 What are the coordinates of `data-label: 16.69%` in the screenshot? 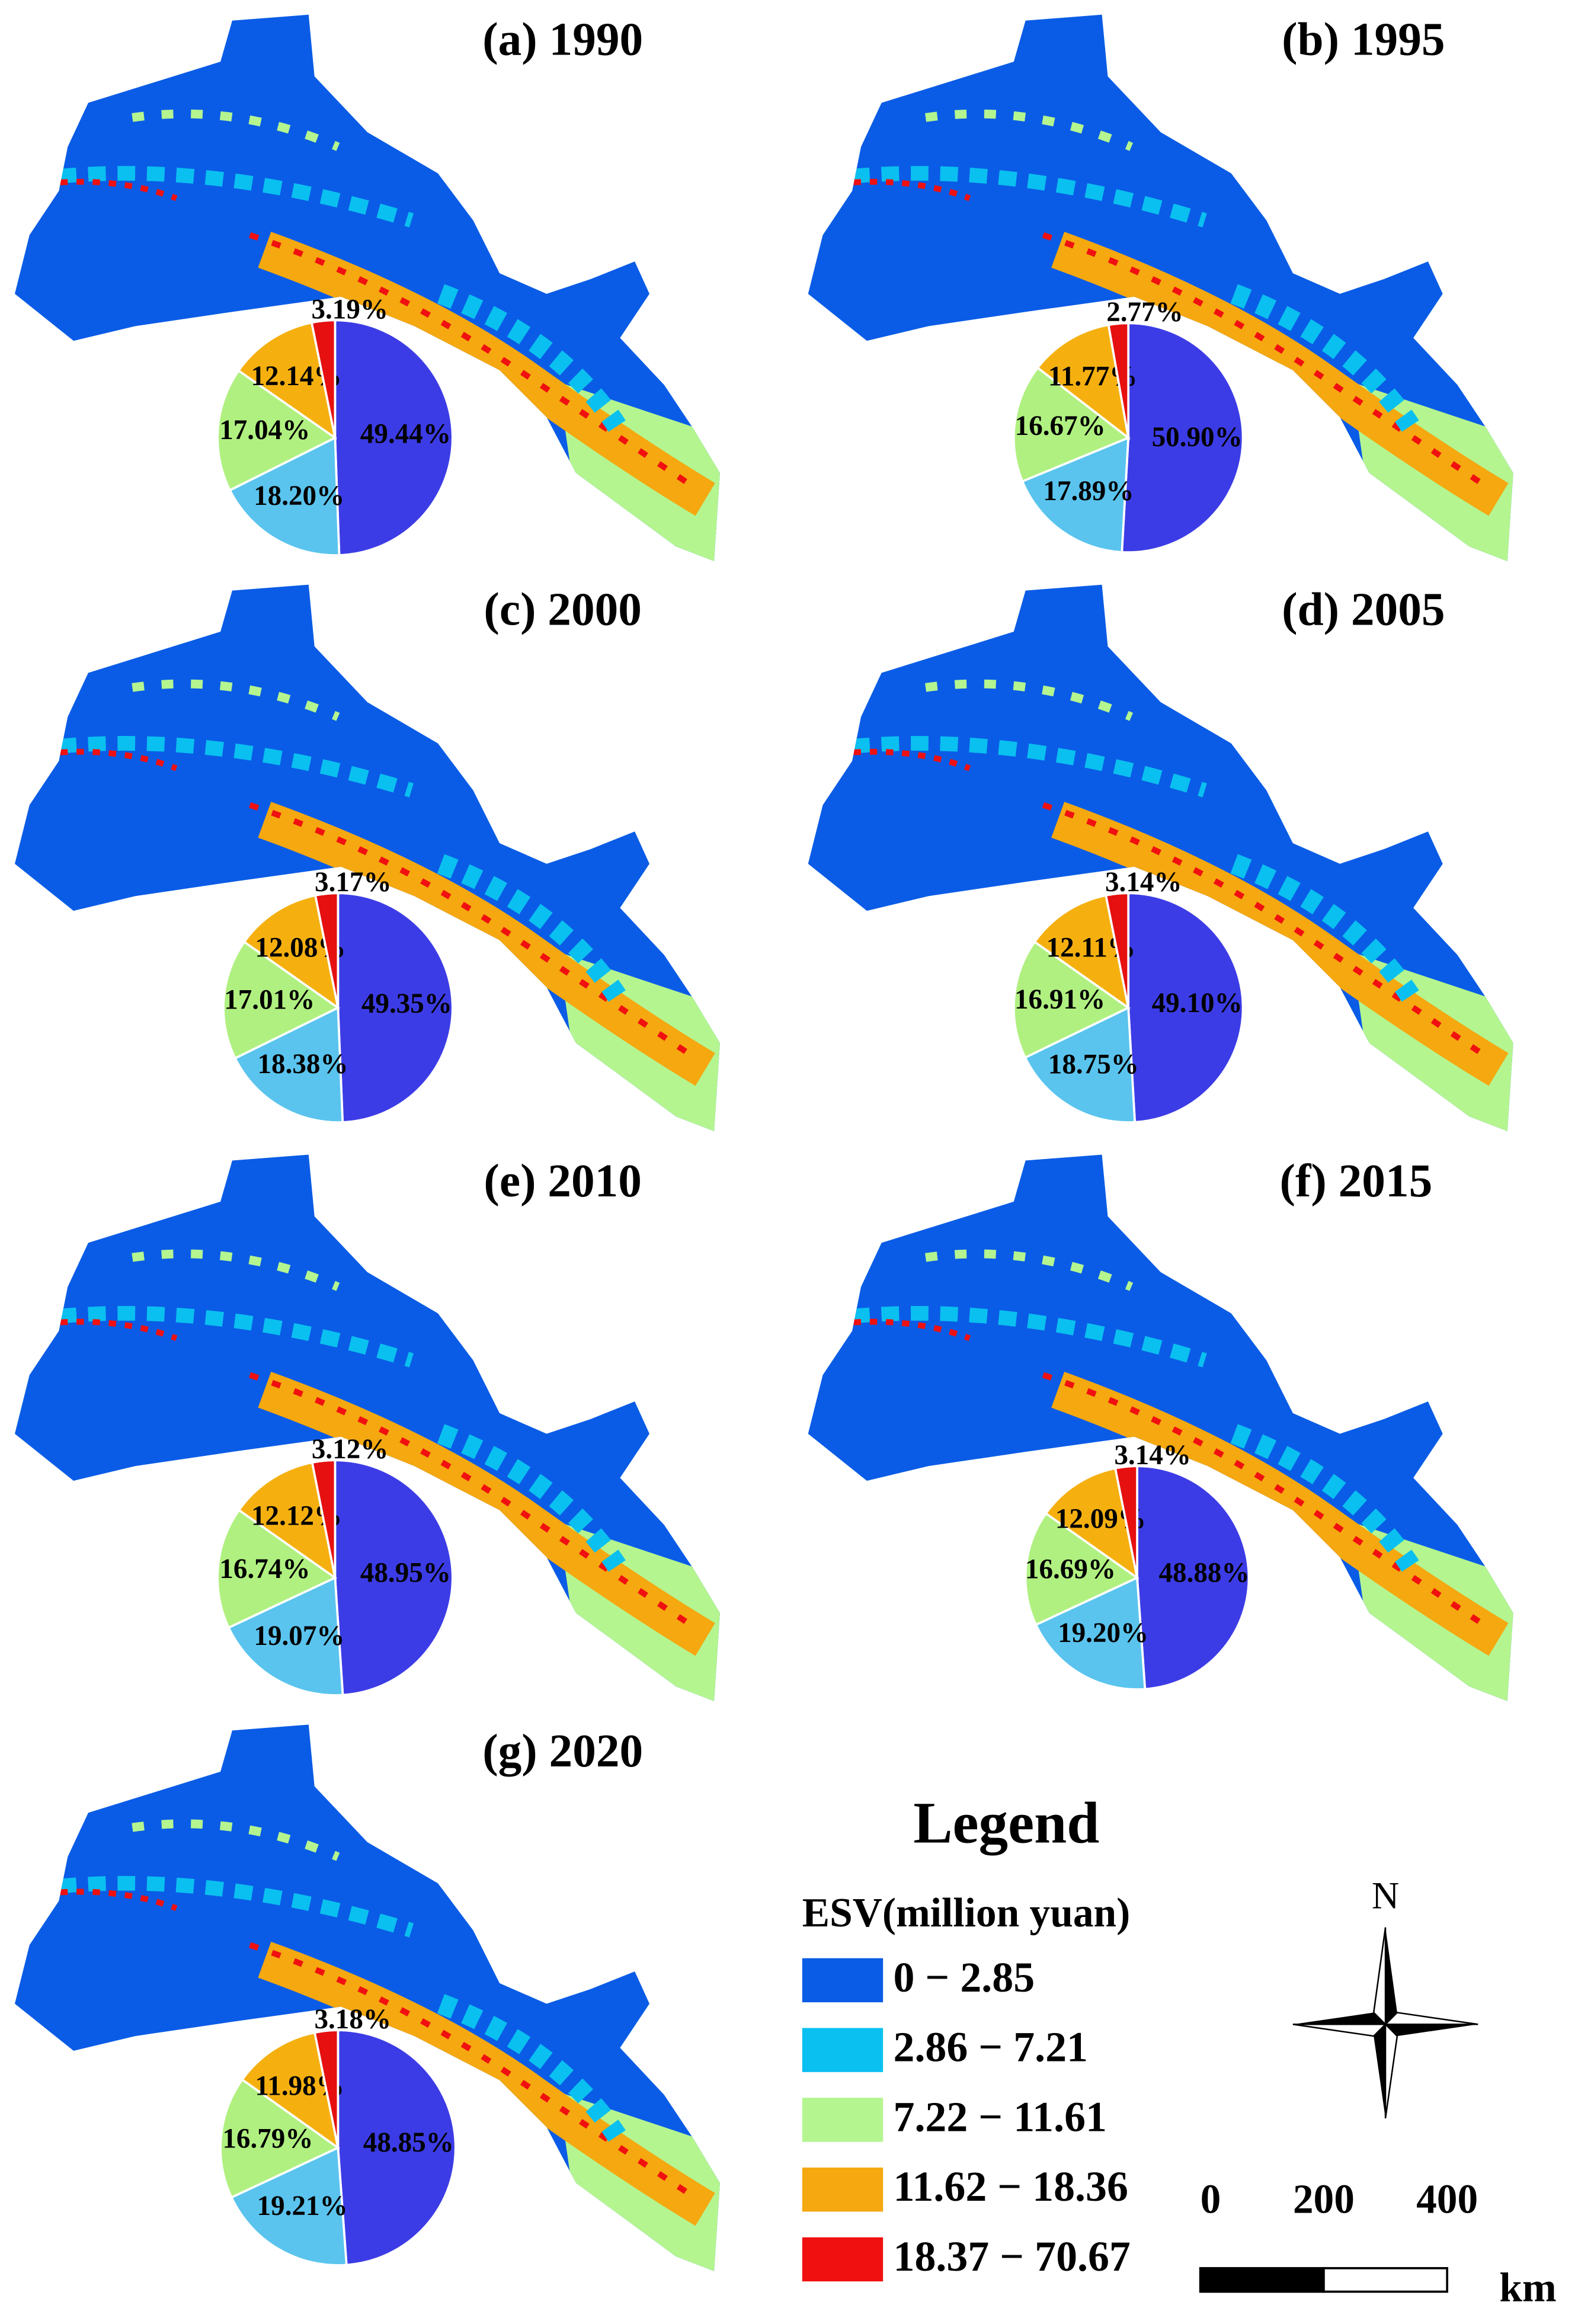 It's located at (1070, 1569).